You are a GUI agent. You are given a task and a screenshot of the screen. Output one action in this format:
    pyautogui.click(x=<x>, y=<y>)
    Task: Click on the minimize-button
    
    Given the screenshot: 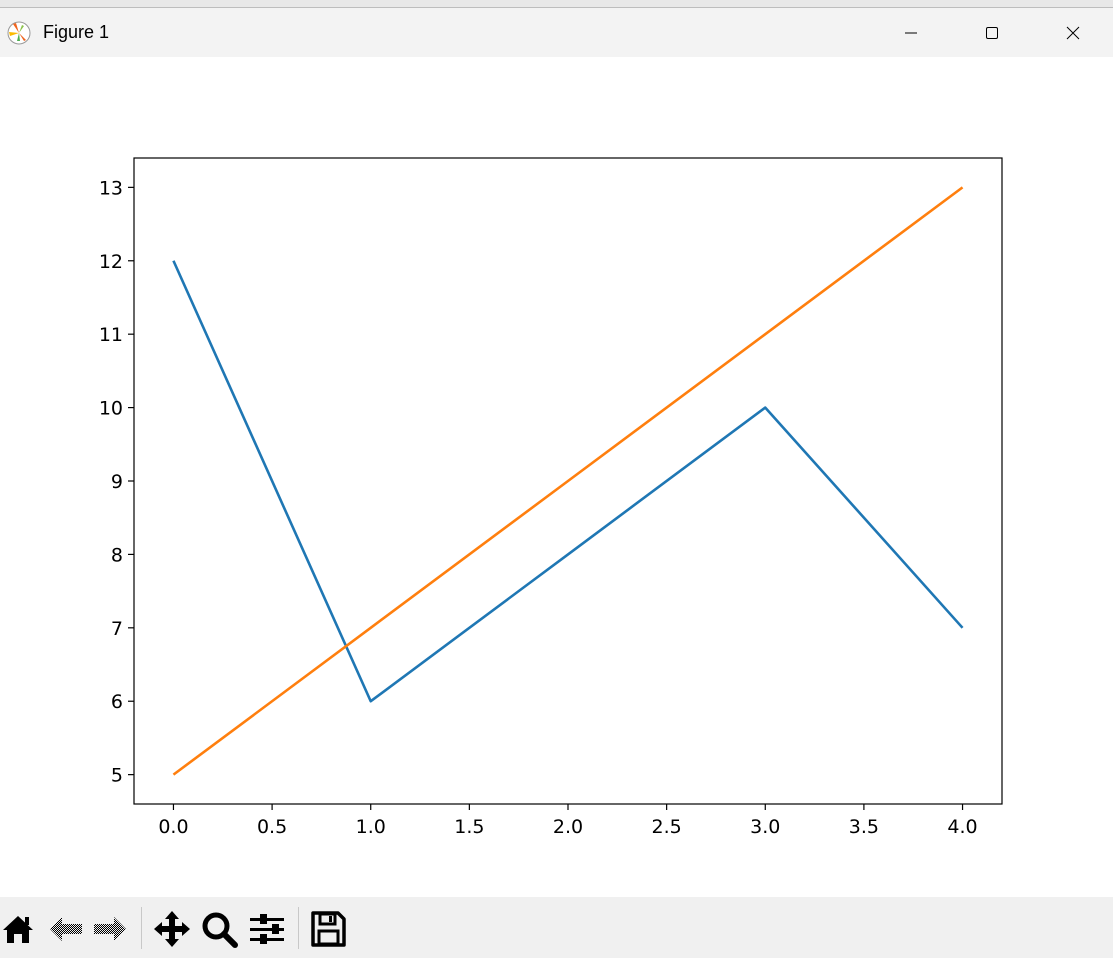 What is the action you would take?
    pyautogui.click(x=911, y=32)
    